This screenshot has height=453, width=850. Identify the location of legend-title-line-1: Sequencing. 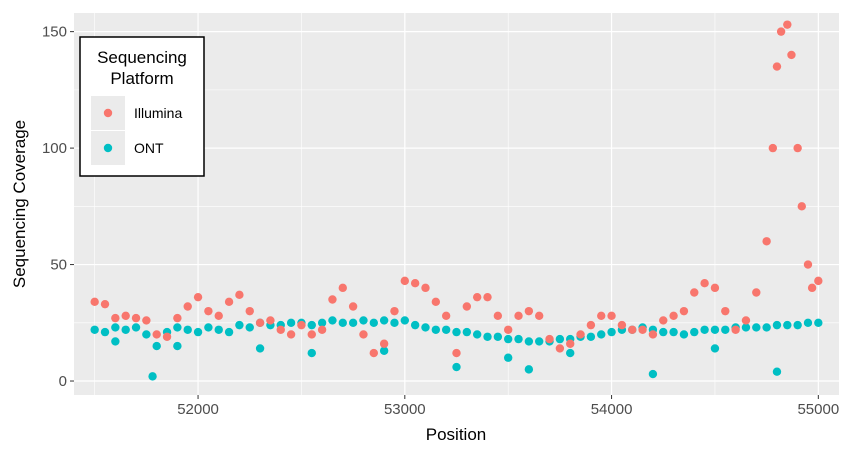
(142, 57).